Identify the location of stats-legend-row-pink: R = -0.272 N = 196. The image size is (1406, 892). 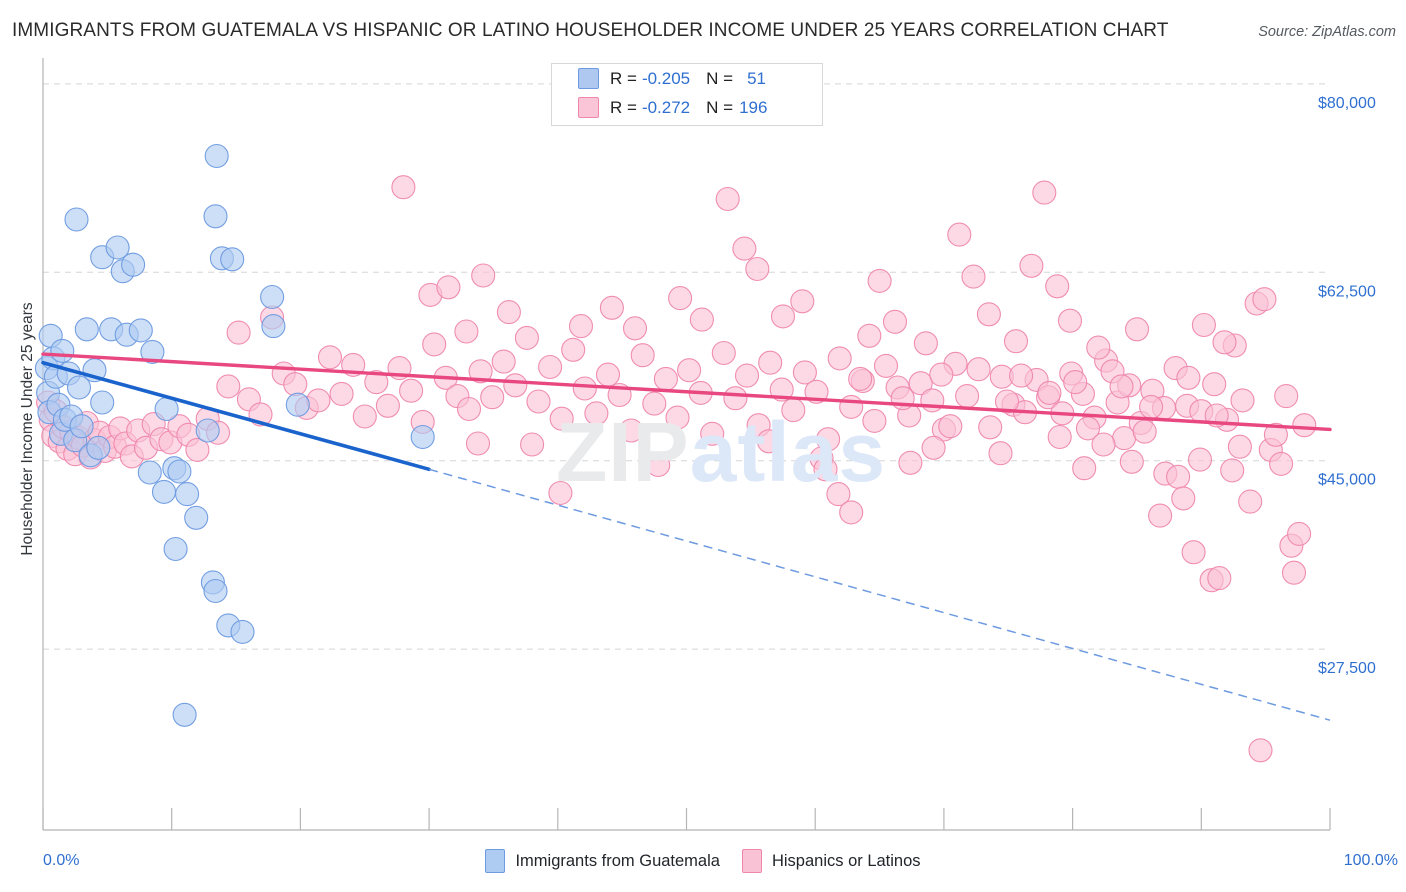
(687, 107).